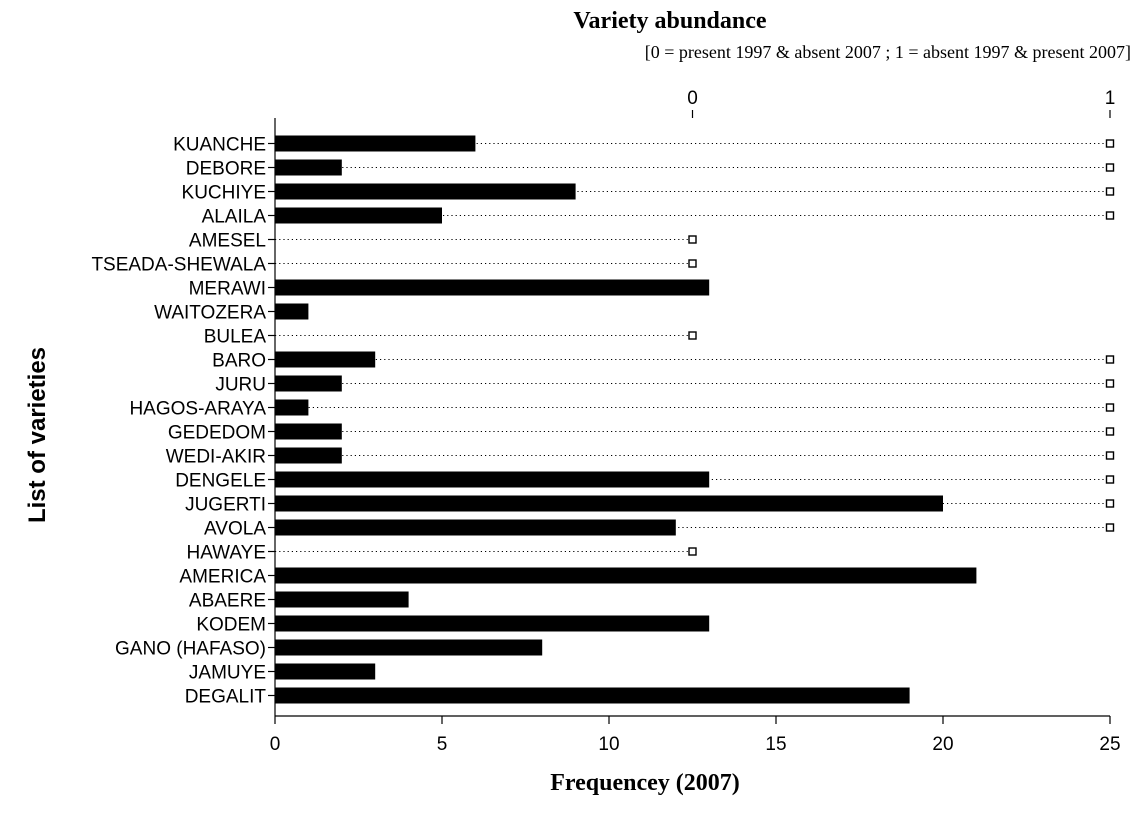  Describe the element at coordinates (226, 697) in the screenshot. I see `category-label: DEGALIT` at that location.